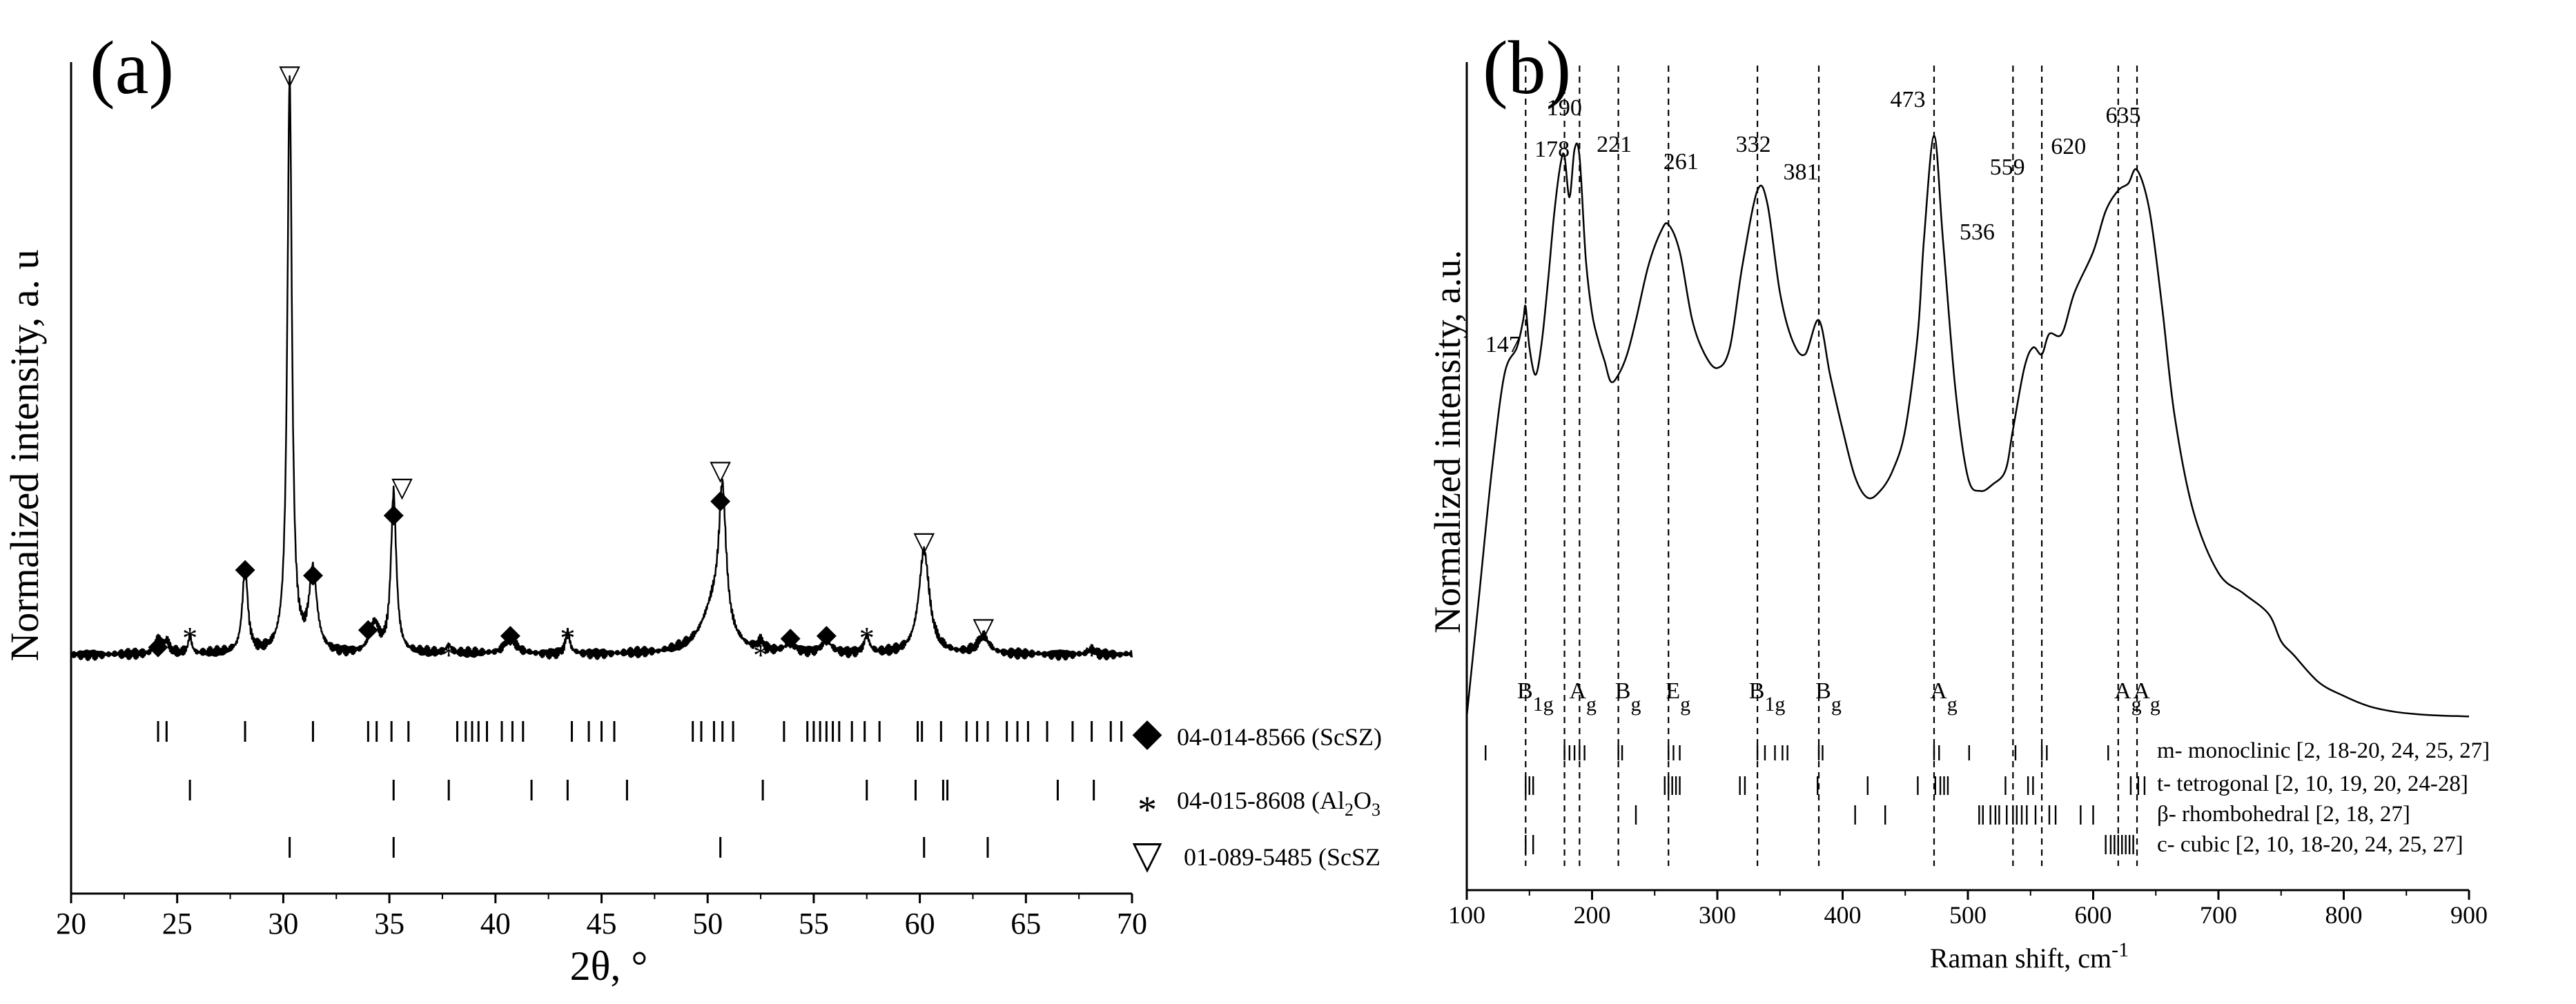  I want to click on panel-a-x-tick-label: 20, so click(71, 924).